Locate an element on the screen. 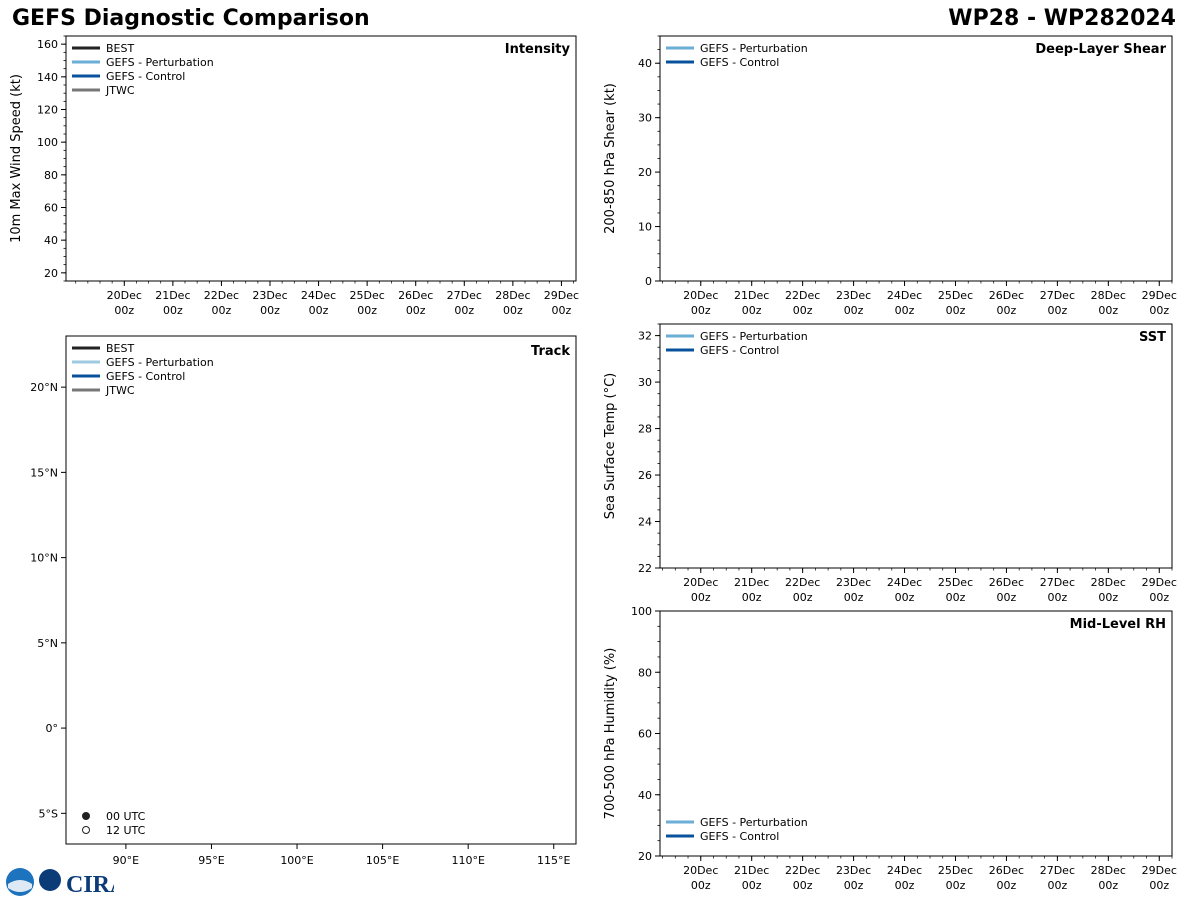 This screenshot has height=900, width=1200. track-marker-legend-symbol is located at coordinates (86, 830).